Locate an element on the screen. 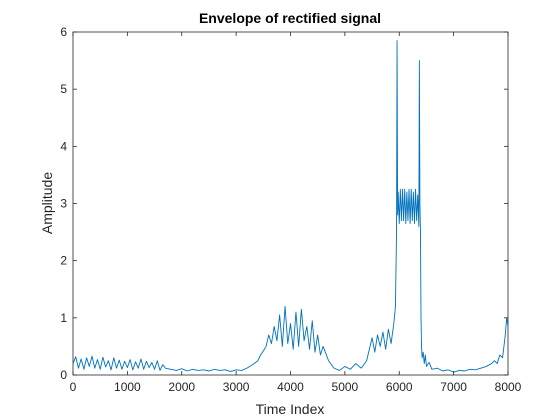 This screenshot has height=420, width=560. x-tick-label: 6000 is located at coordinates (399, 387).